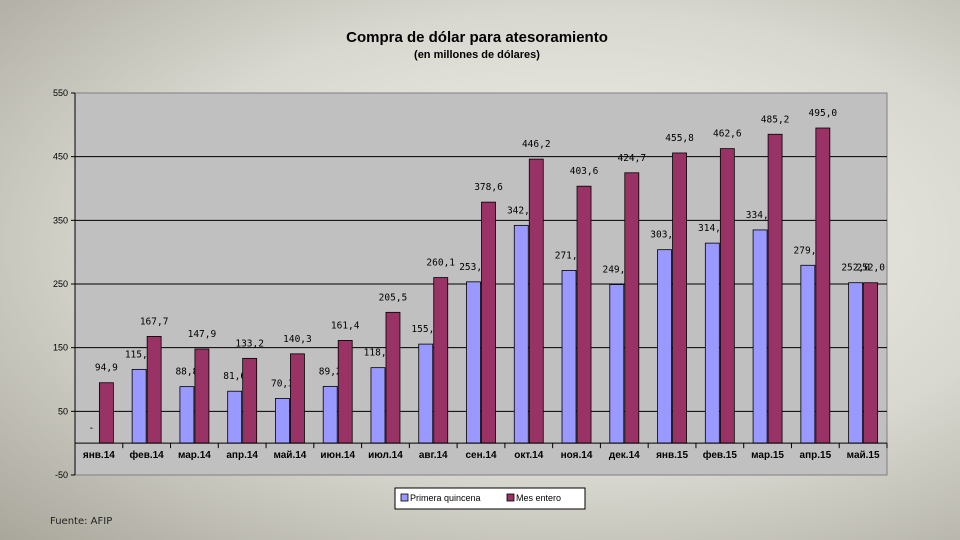  I want to click on legend-box, so click(490, 498).